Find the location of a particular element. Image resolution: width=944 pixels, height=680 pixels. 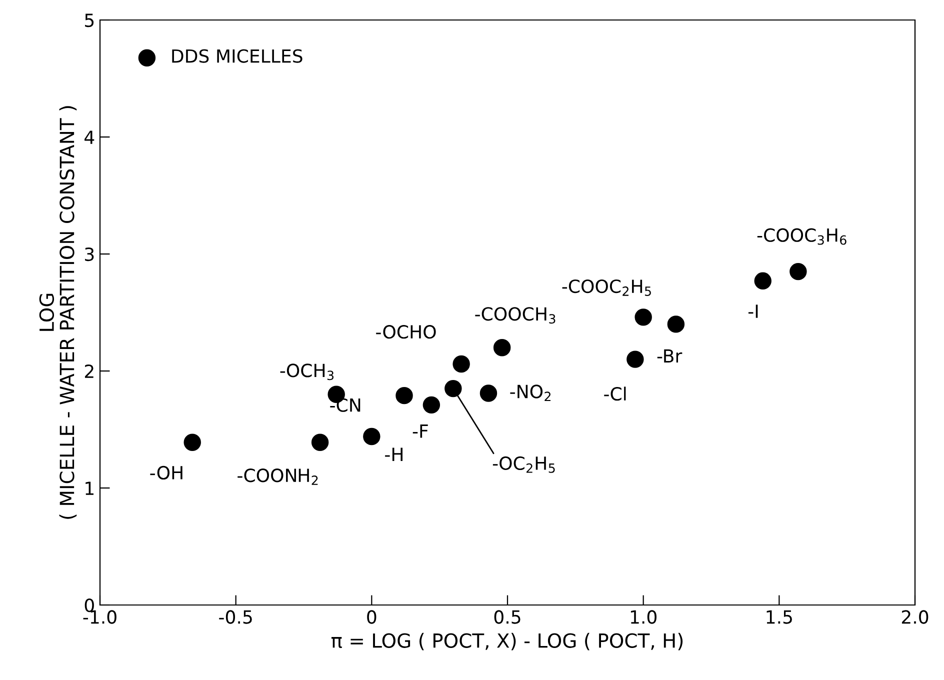

annotation: -H is located at coordinates (393, 454).